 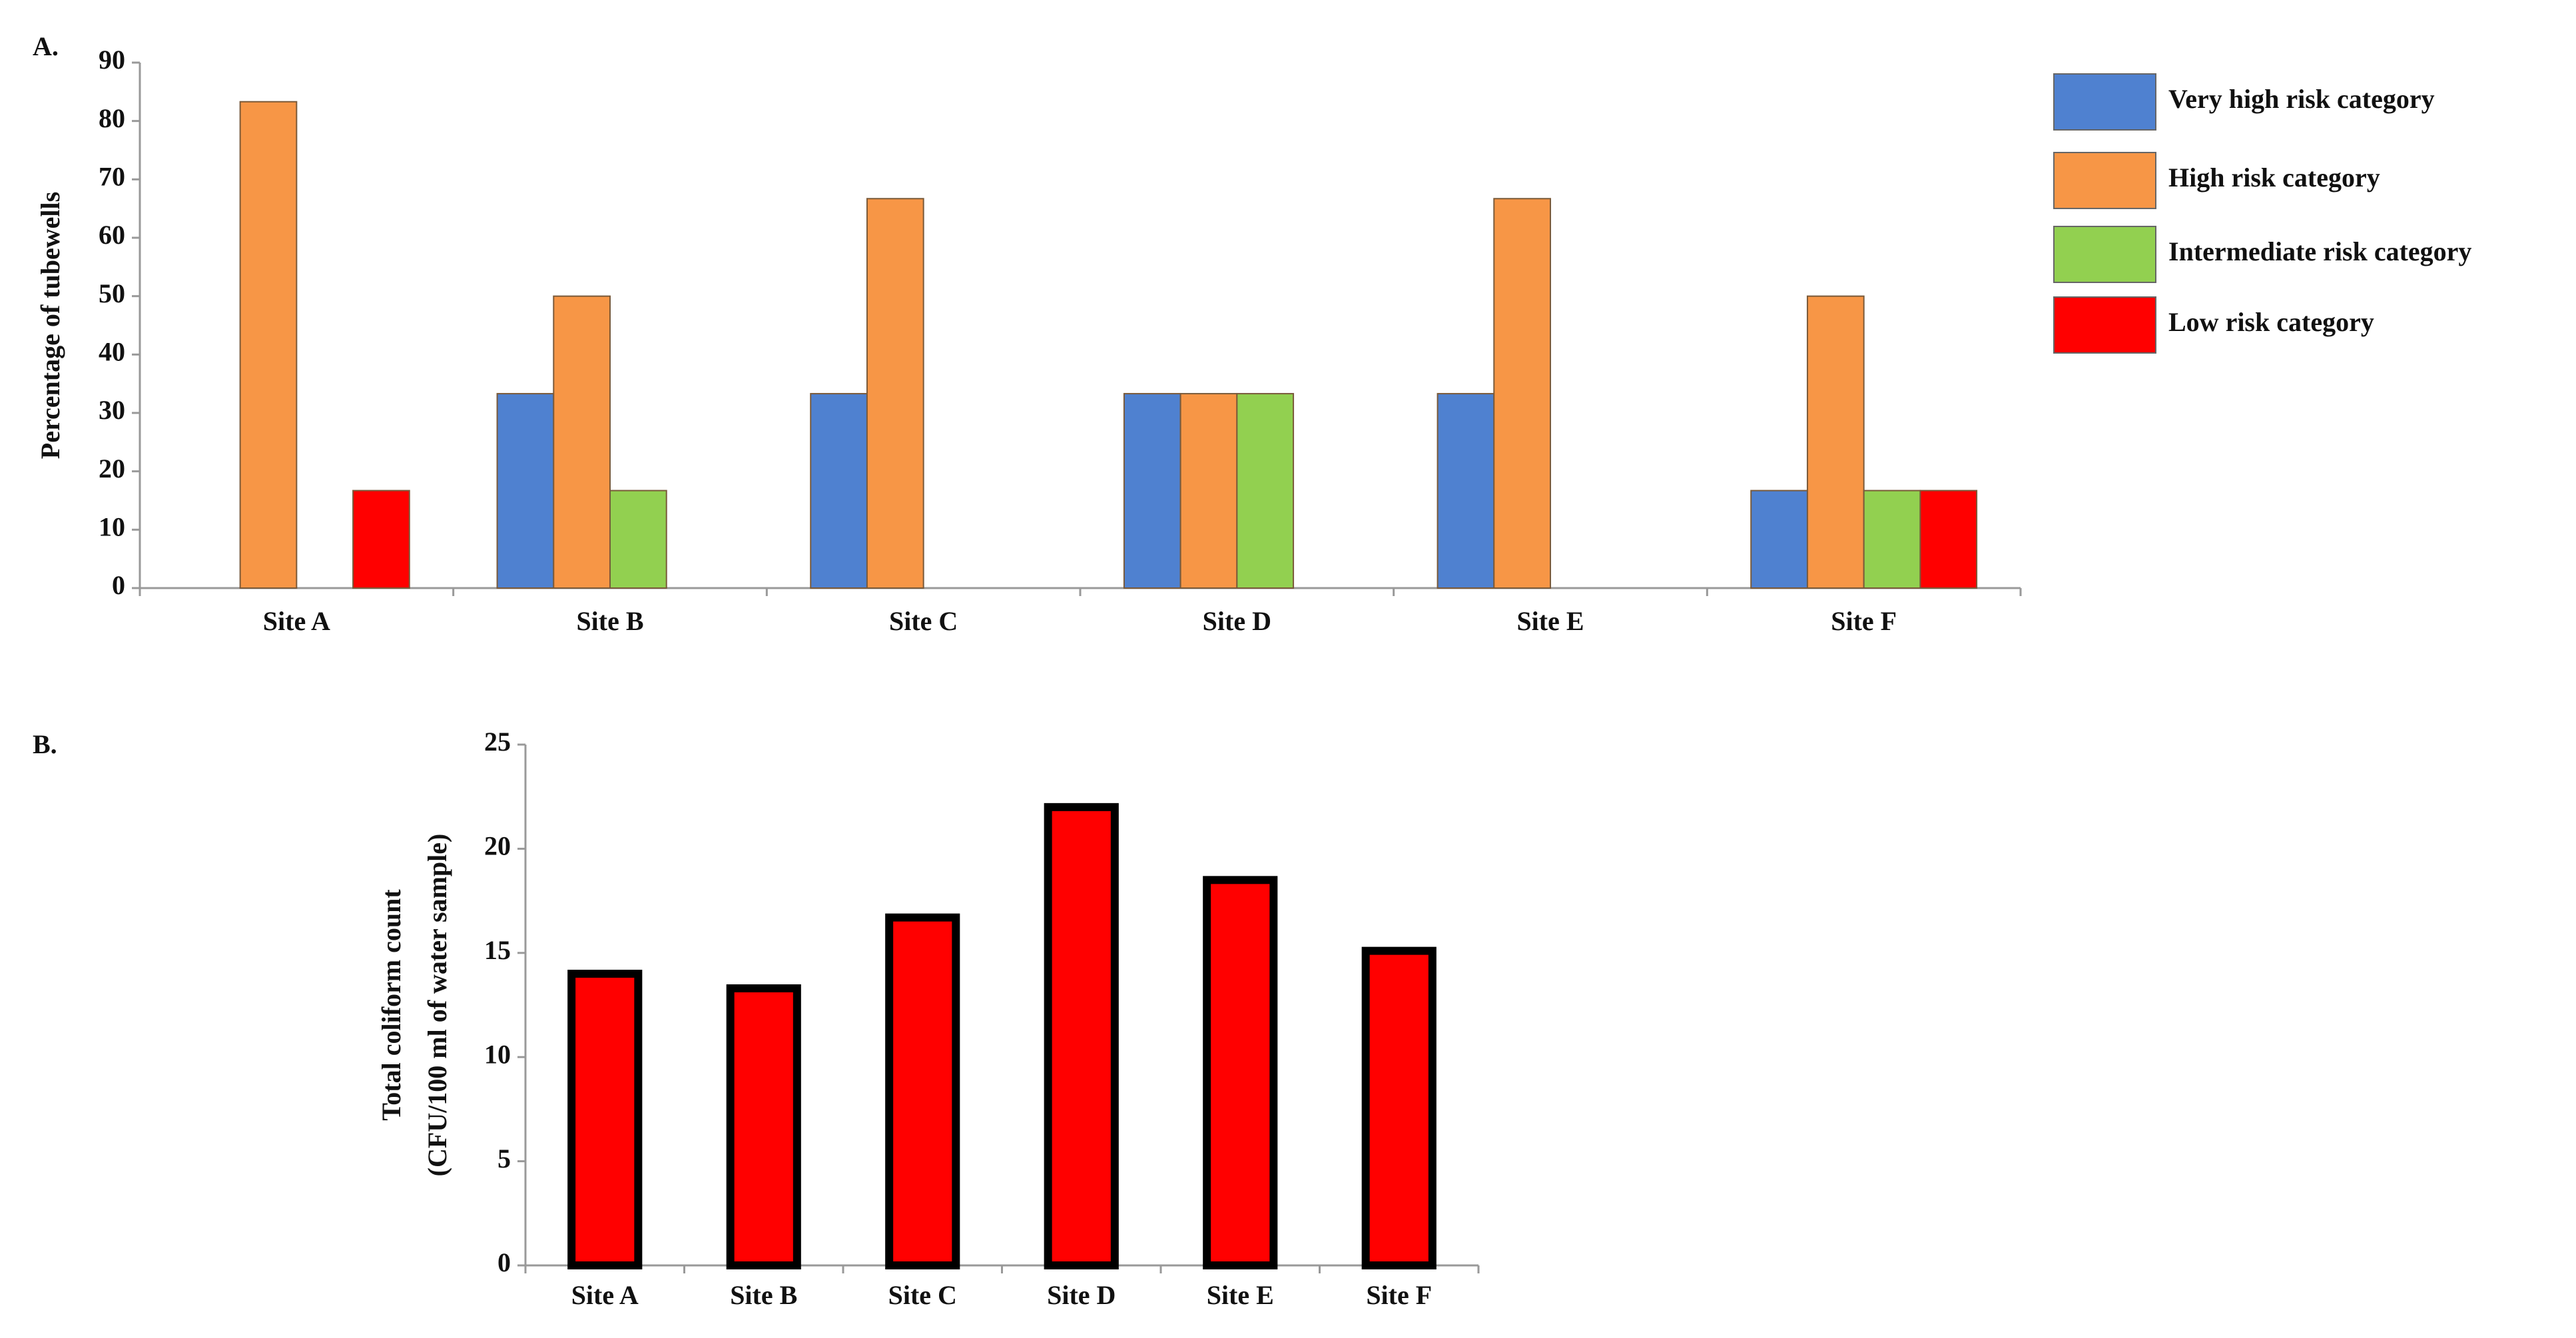 I want to click on y-tick-label: 5, so click(x=504, y=1158).